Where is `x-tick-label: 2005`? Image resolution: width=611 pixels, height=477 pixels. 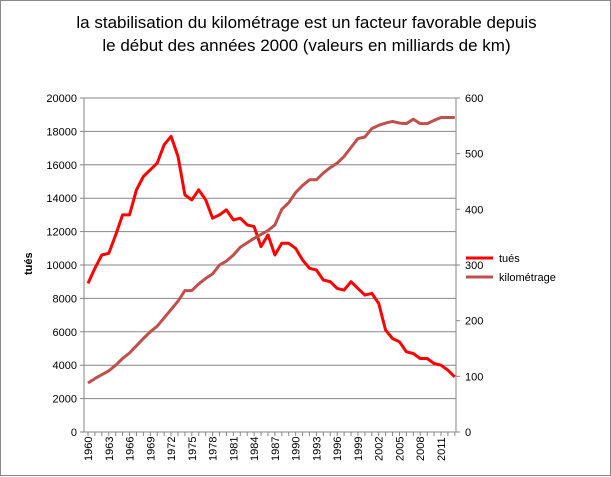 x-tick-label: 2005 is located at coordinates (400, 449).